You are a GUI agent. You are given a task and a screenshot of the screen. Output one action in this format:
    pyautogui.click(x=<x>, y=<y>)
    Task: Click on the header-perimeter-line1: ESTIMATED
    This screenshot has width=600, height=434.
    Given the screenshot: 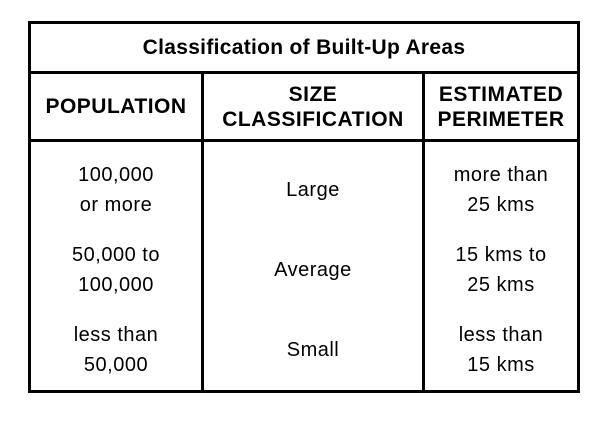 What is the action you would take?
    pyautogui.click(x=501, y=94)
    